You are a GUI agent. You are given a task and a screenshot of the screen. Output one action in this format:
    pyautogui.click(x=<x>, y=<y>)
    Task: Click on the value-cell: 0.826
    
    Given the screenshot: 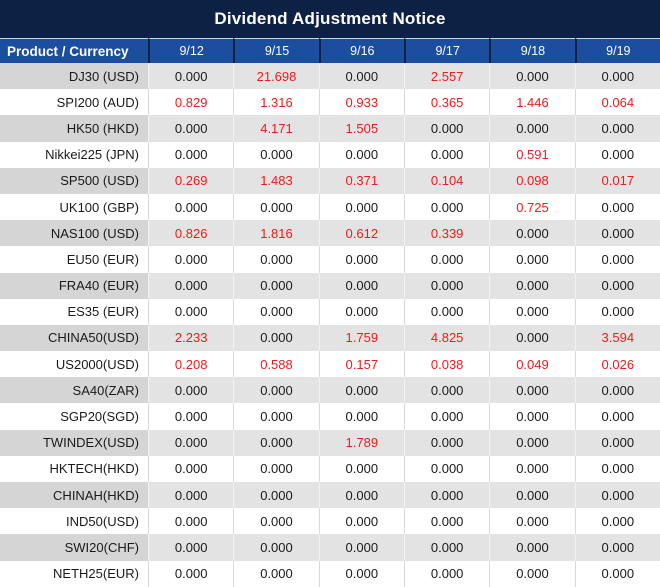 What is the action you would take?
    pyautogui.click(x=191, y=233)
    